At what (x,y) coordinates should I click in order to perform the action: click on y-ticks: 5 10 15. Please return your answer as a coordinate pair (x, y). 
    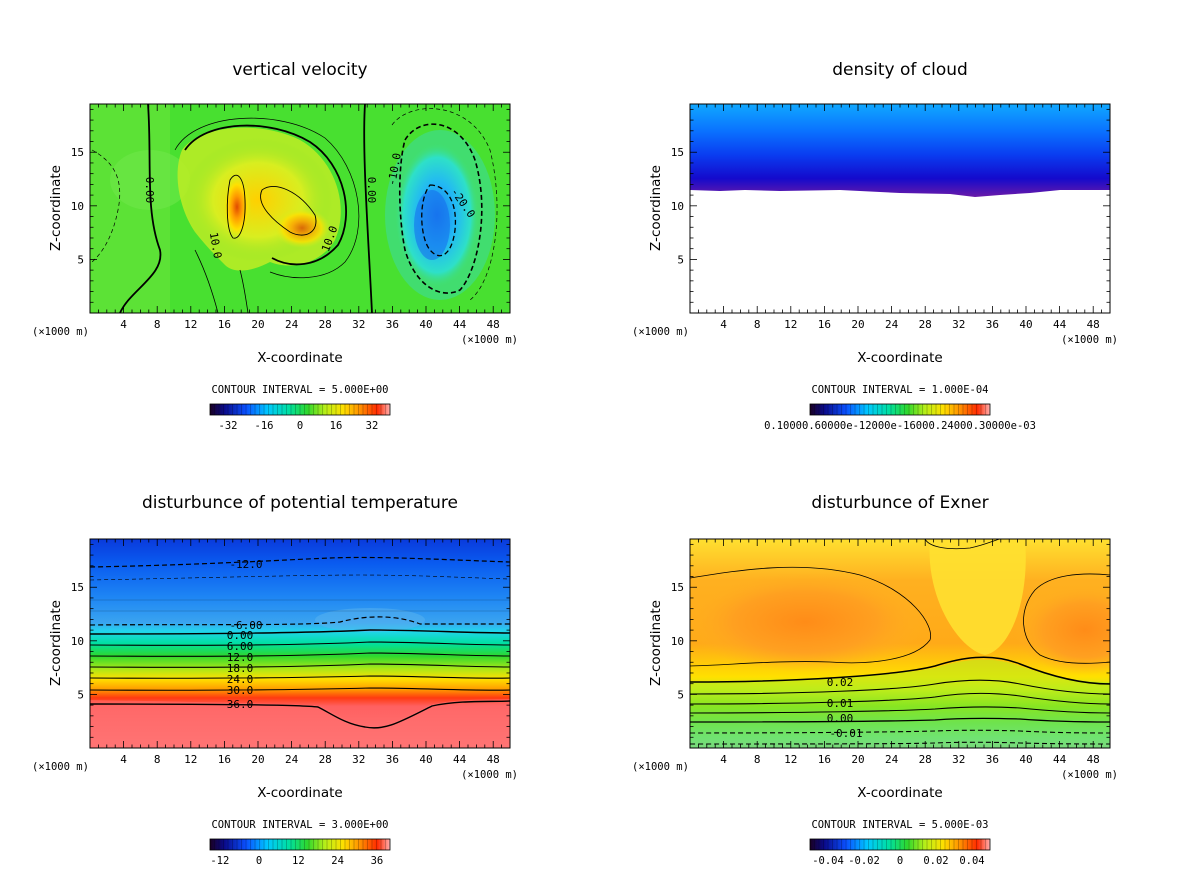
    Looking at the image, I should click on (290, 640).